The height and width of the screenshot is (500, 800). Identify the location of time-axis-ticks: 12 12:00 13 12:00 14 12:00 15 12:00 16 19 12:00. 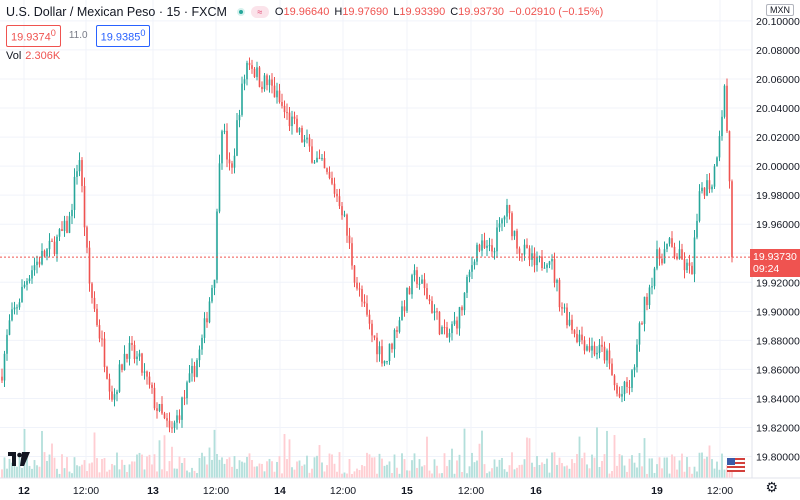
(375, 491).